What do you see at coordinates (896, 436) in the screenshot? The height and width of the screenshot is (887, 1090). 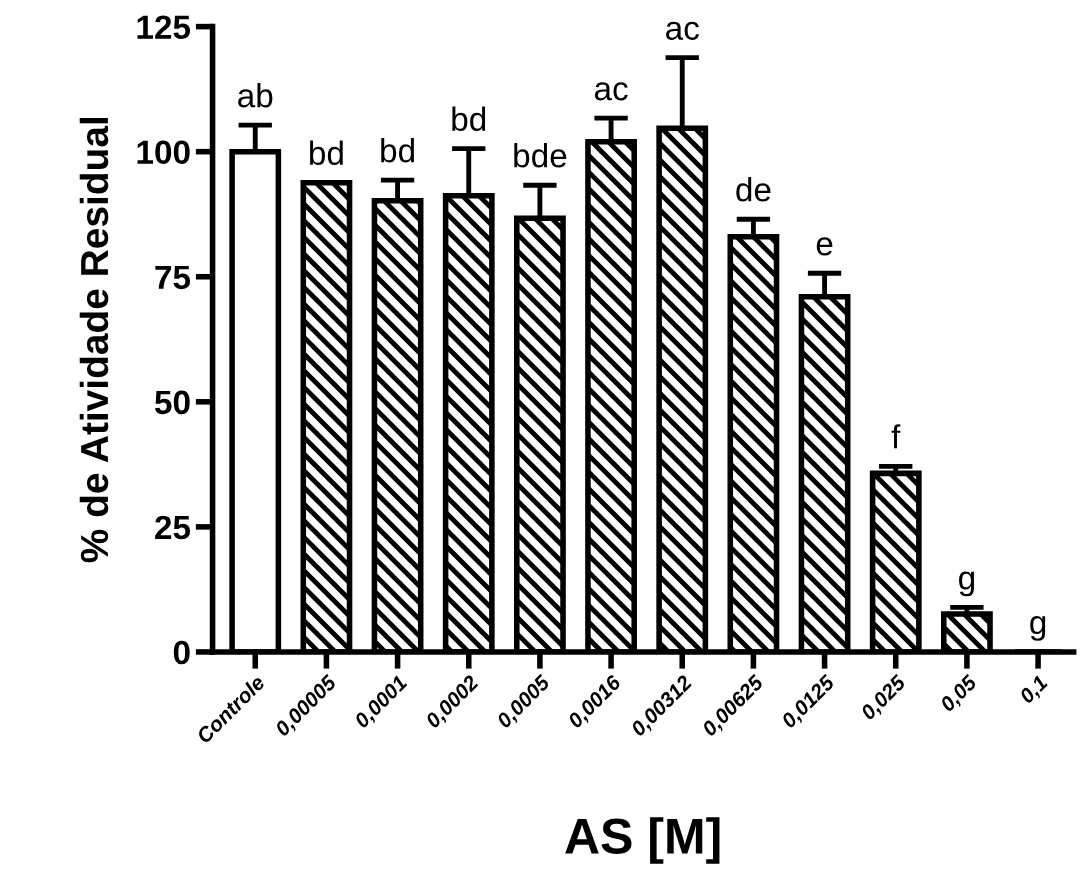 I see `annotation: f` at bounding box center [896, 436].